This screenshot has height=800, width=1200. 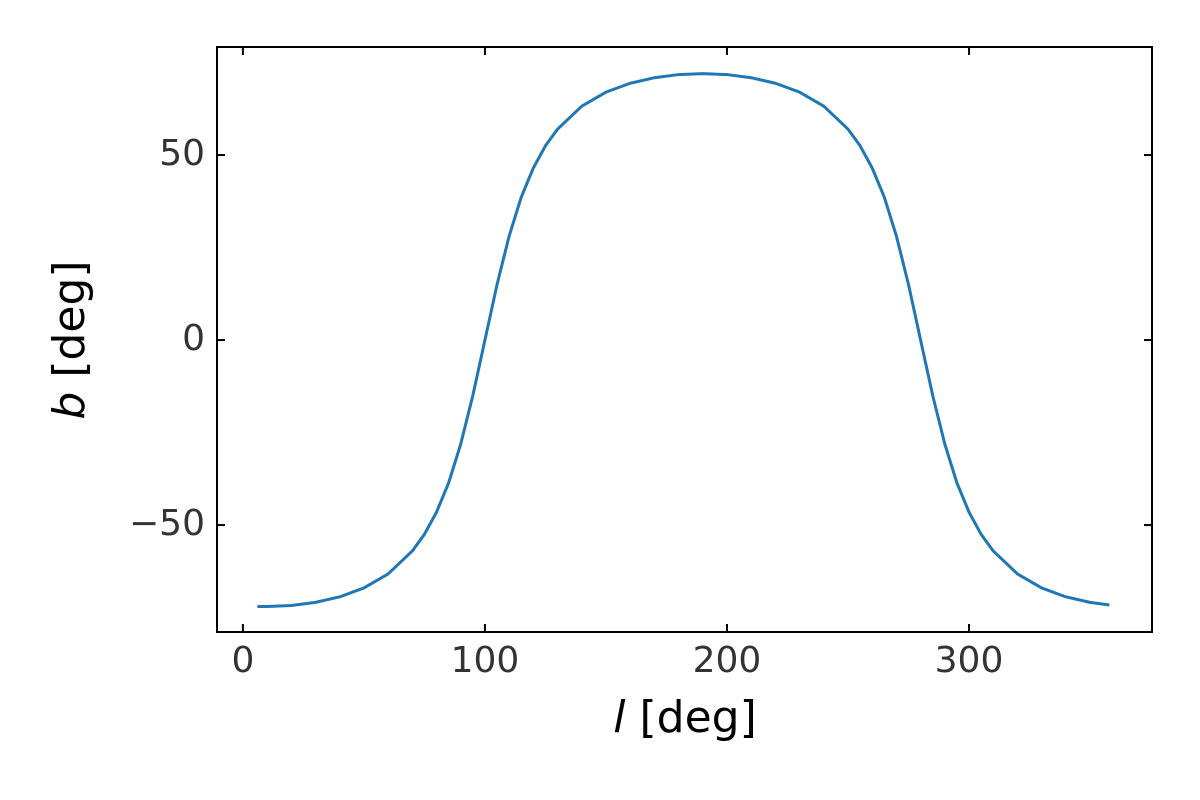 What do you see at coordinates (182, 153) in the screenshot?
I see `y-tick-label: 50` at bounding box center [182, 153].